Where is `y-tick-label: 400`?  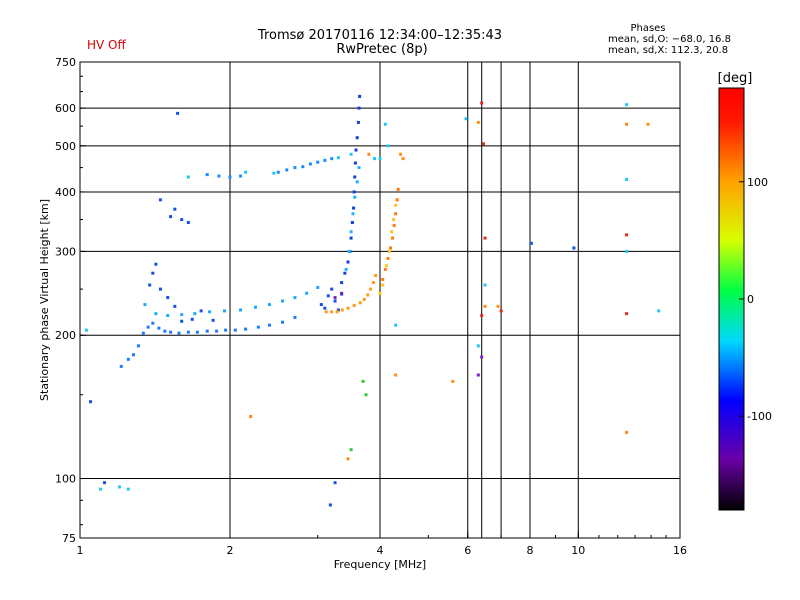
y-tick-label: 400 is located at coordinates (65, 192).